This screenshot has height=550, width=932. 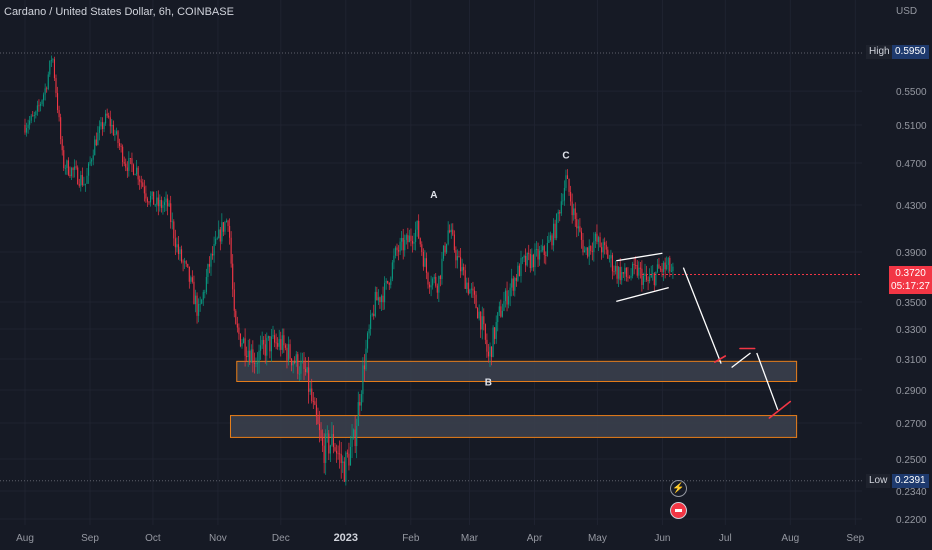 I want to click on y-tick-label: 0.2200, so click(x=911, y=520).